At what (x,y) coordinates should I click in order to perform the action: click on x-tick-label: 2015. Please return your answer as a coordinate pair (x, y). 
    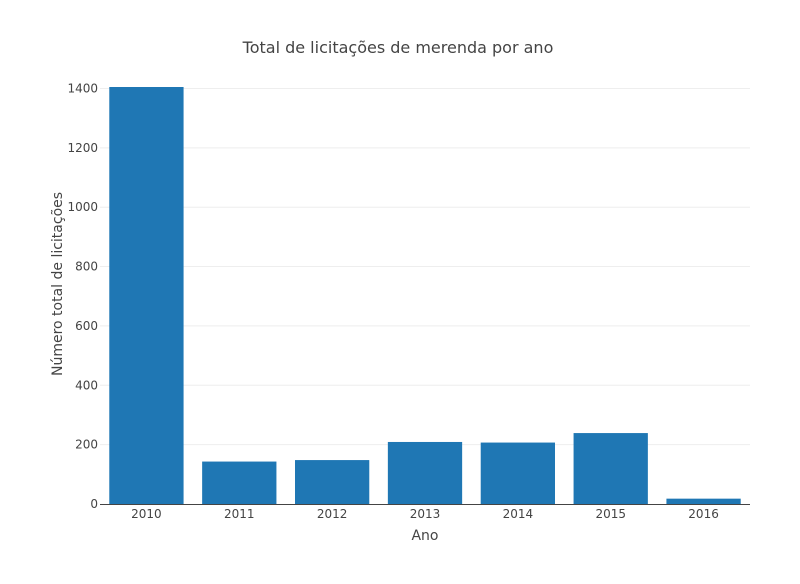
    Looking at the image, I should click on (610, 514).